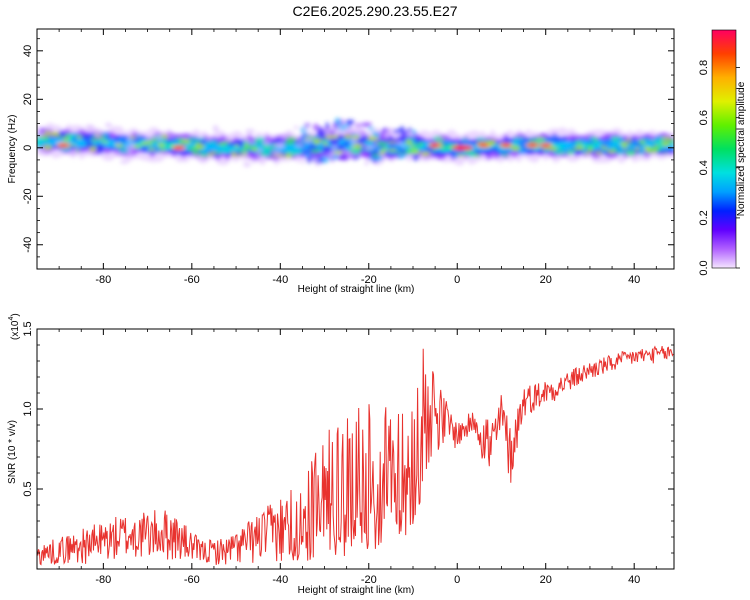  What do you see at coordinates (12, 452) in the screenshot?
I see `snr-ylabel: SNR (10 * v/v)` at bounding box center [12, 452].